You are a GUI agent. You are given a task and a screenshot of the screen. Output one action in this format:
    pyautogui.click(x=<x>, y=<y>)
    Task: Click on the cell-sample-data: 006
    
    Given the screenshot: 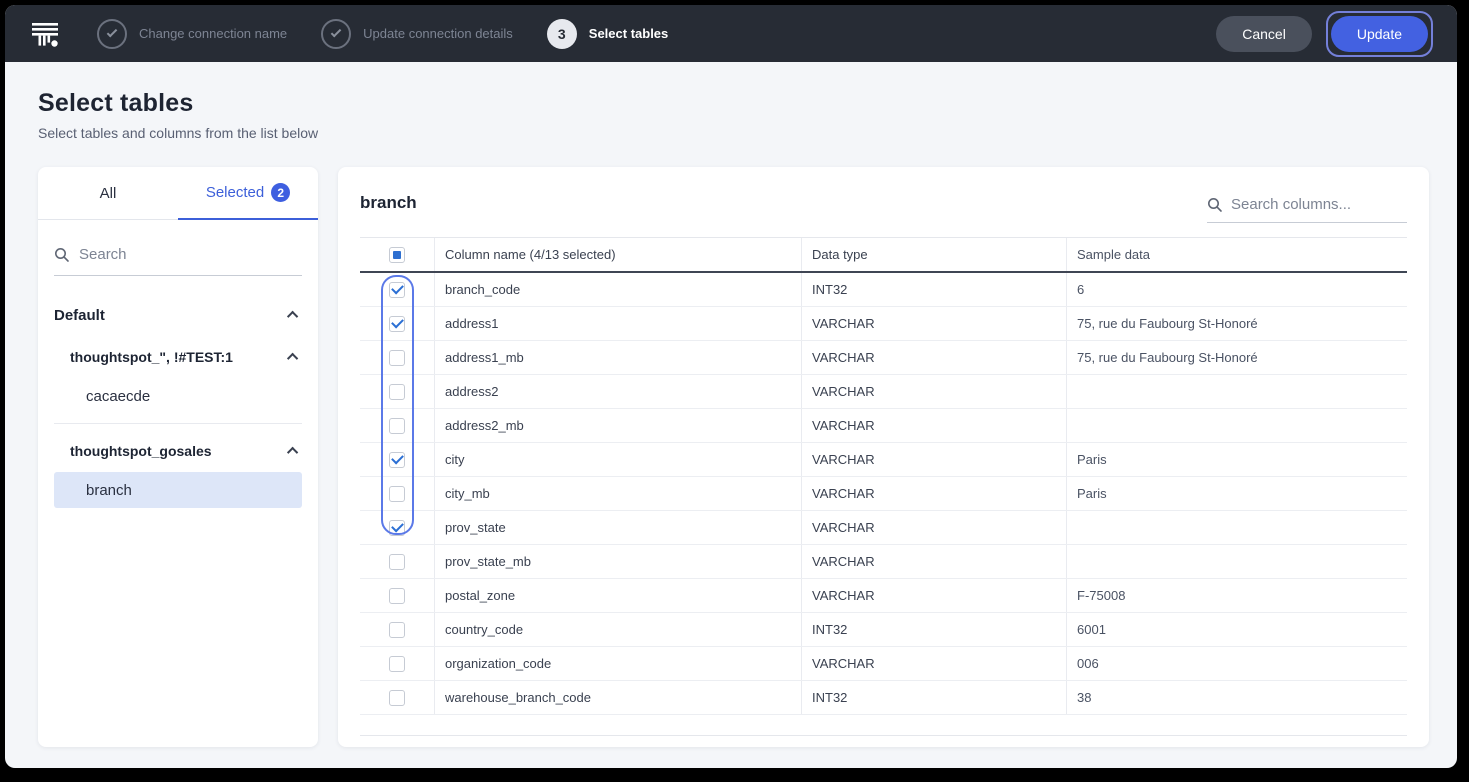 What is the action you would take?
    pyautogui.click(x=1088, y=663)
    